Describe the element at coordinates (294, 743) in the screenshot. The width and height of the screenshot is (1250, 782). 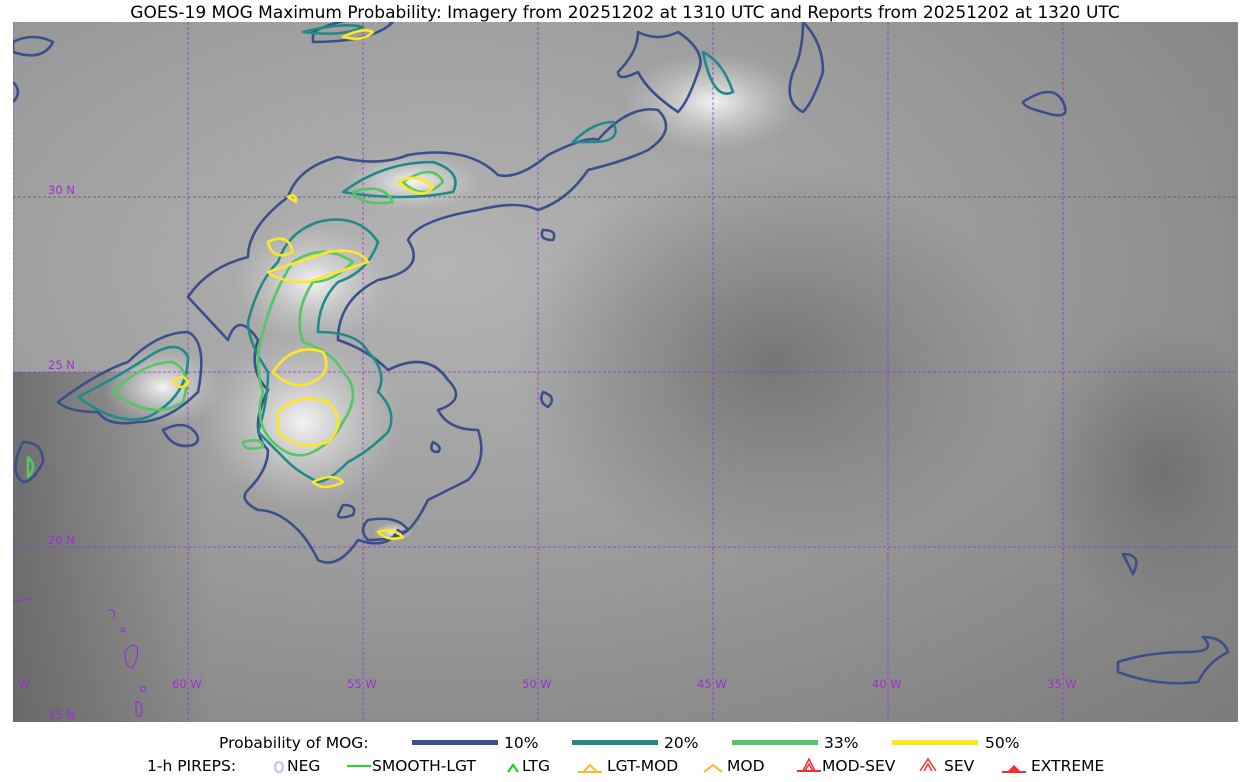
I see `probability-legend-title: Probability of MOG:` at that location.